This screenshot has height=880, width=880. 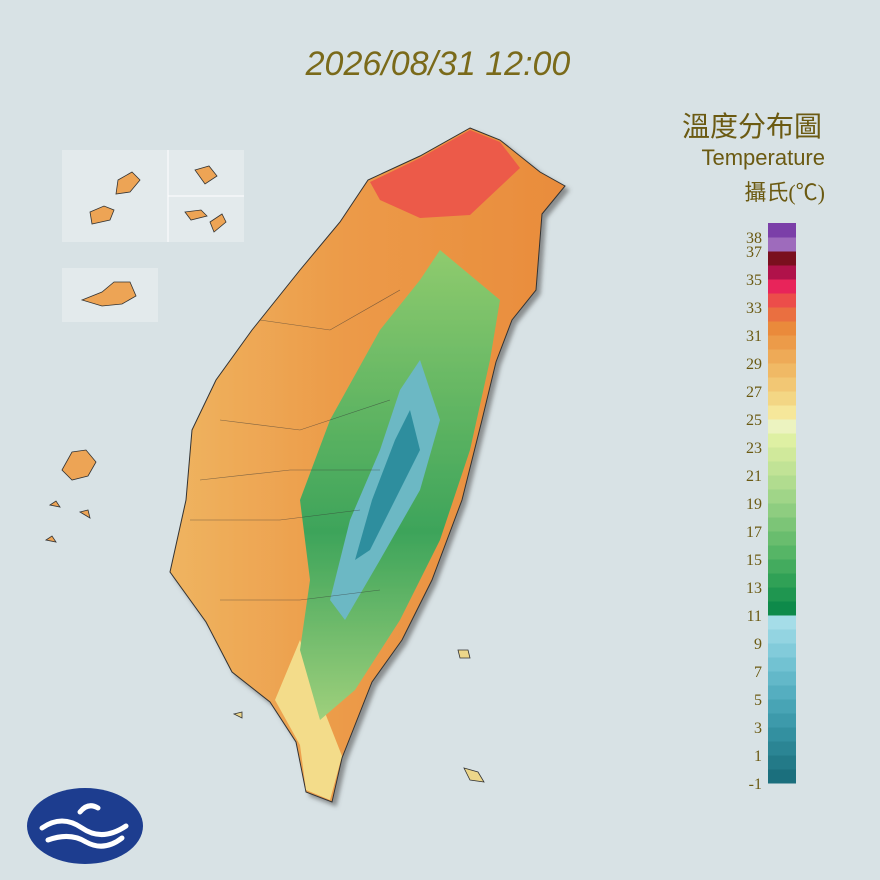 What do you see at coordinates (754, 392) in the screenshot?
I see `legend-tick-label: 27` at bounding box center [754, 392].